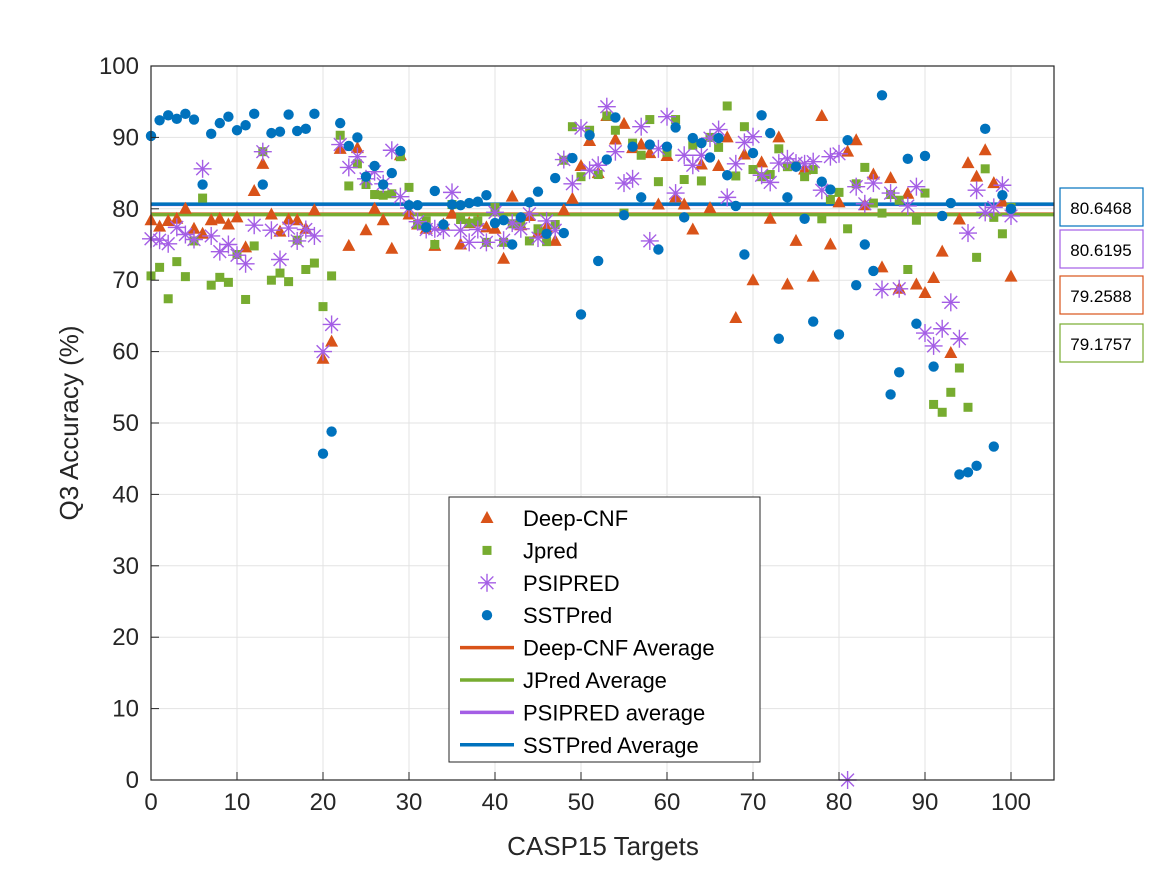  I want to click on legend-box, so click(604, 629).